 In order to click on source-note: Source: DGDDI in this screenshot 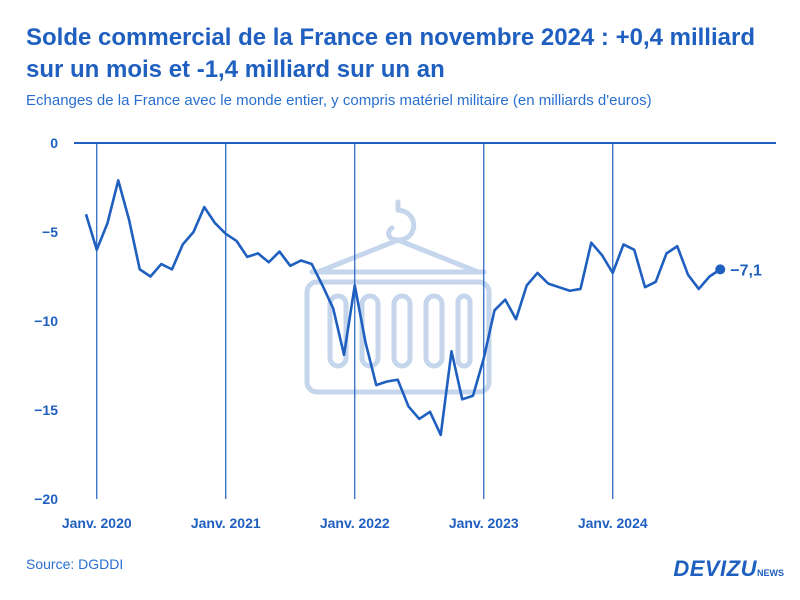, I will do `click(75, 564)`.